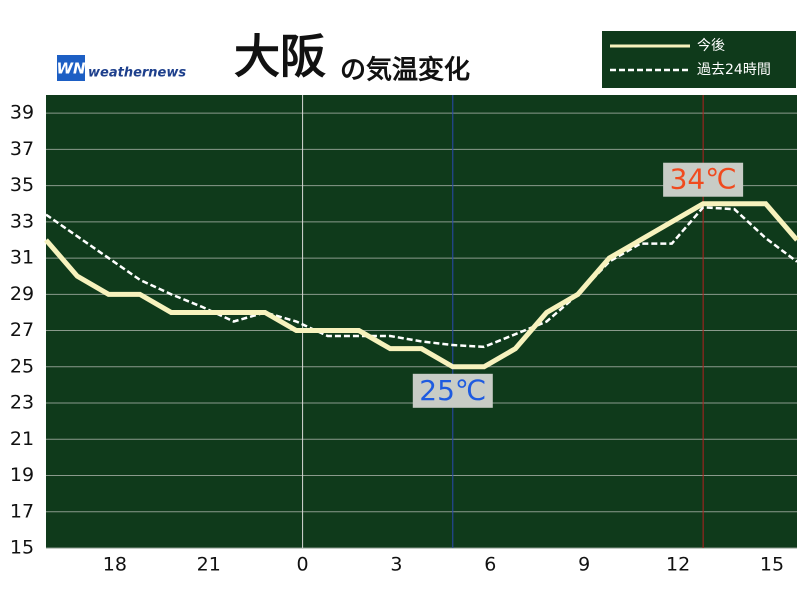 Image resolution: width=800 pixels, height=604 pixels. What do you see at coordinates (22, 149) in the screenshot?
I see `y-tick-label: 37` at bounding box center [22, 149].